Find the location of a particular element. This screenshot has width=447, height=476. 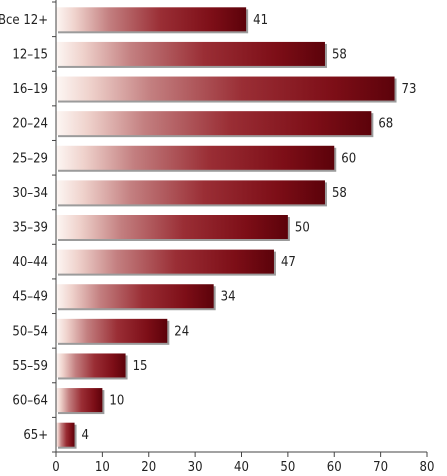

category-label: 60–64 is located at coordinates (30, 401).